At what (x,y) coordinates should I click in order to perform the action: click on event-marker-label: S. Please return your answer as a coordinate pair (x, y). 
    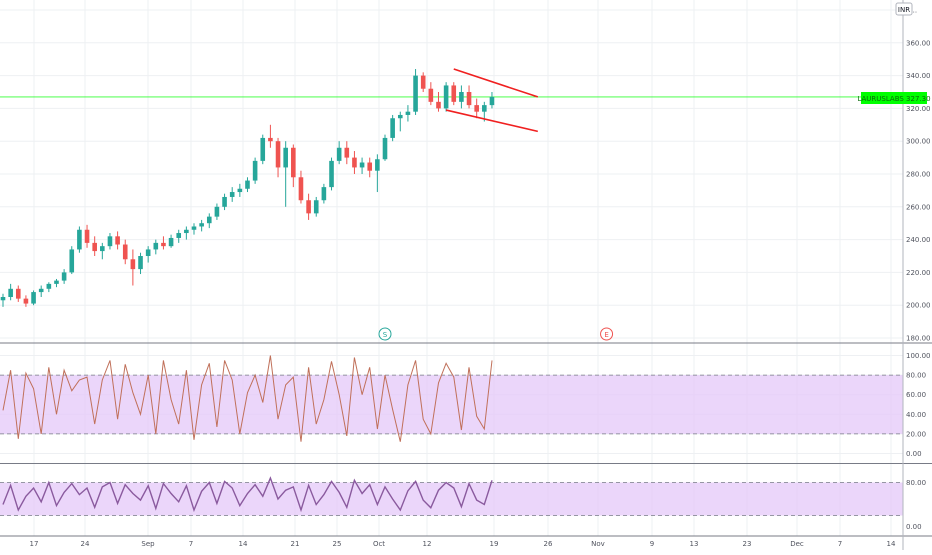
    Looking at the image, I should click on (385, 335).